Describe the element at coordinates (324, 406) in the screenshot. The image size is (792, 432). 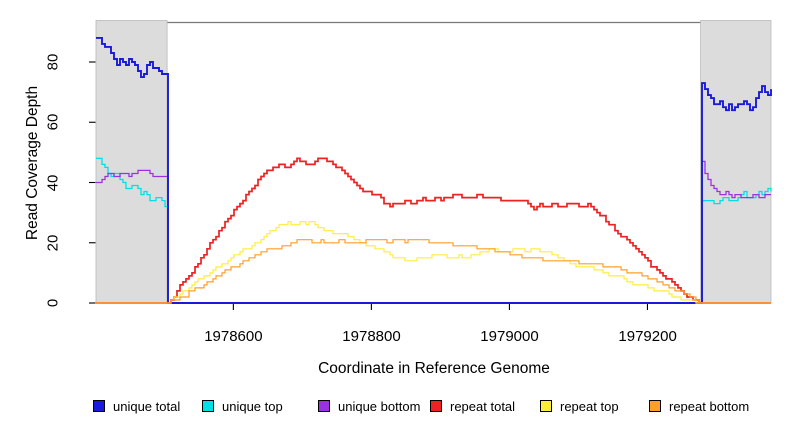
I see `unique-bottom-swatch-icon` at that location.